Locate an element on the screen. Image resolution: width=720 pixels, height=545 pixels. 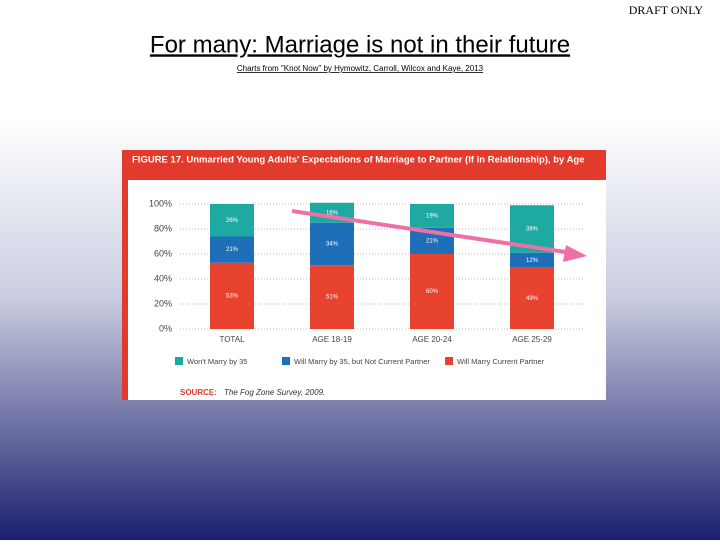
value-label: 53% is located at coordinates (232, 296).